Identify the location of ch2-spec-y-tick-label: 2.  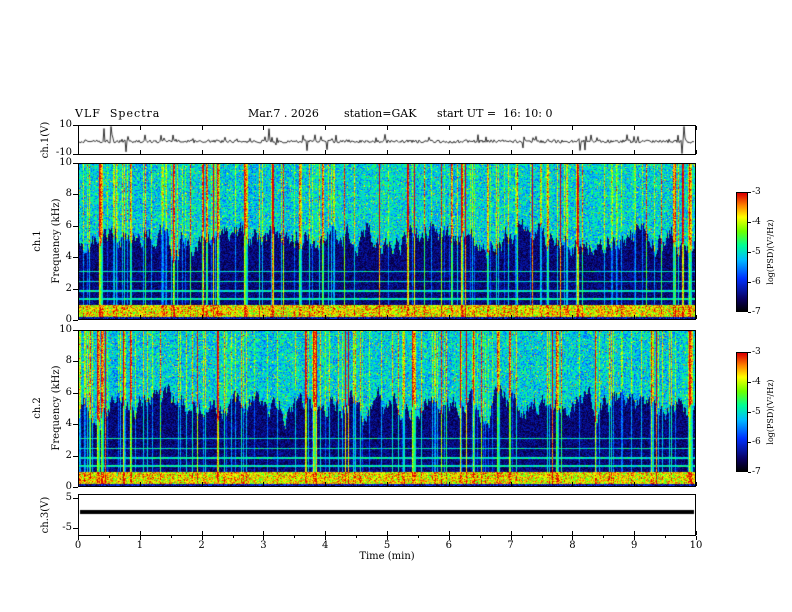
(68, 455).